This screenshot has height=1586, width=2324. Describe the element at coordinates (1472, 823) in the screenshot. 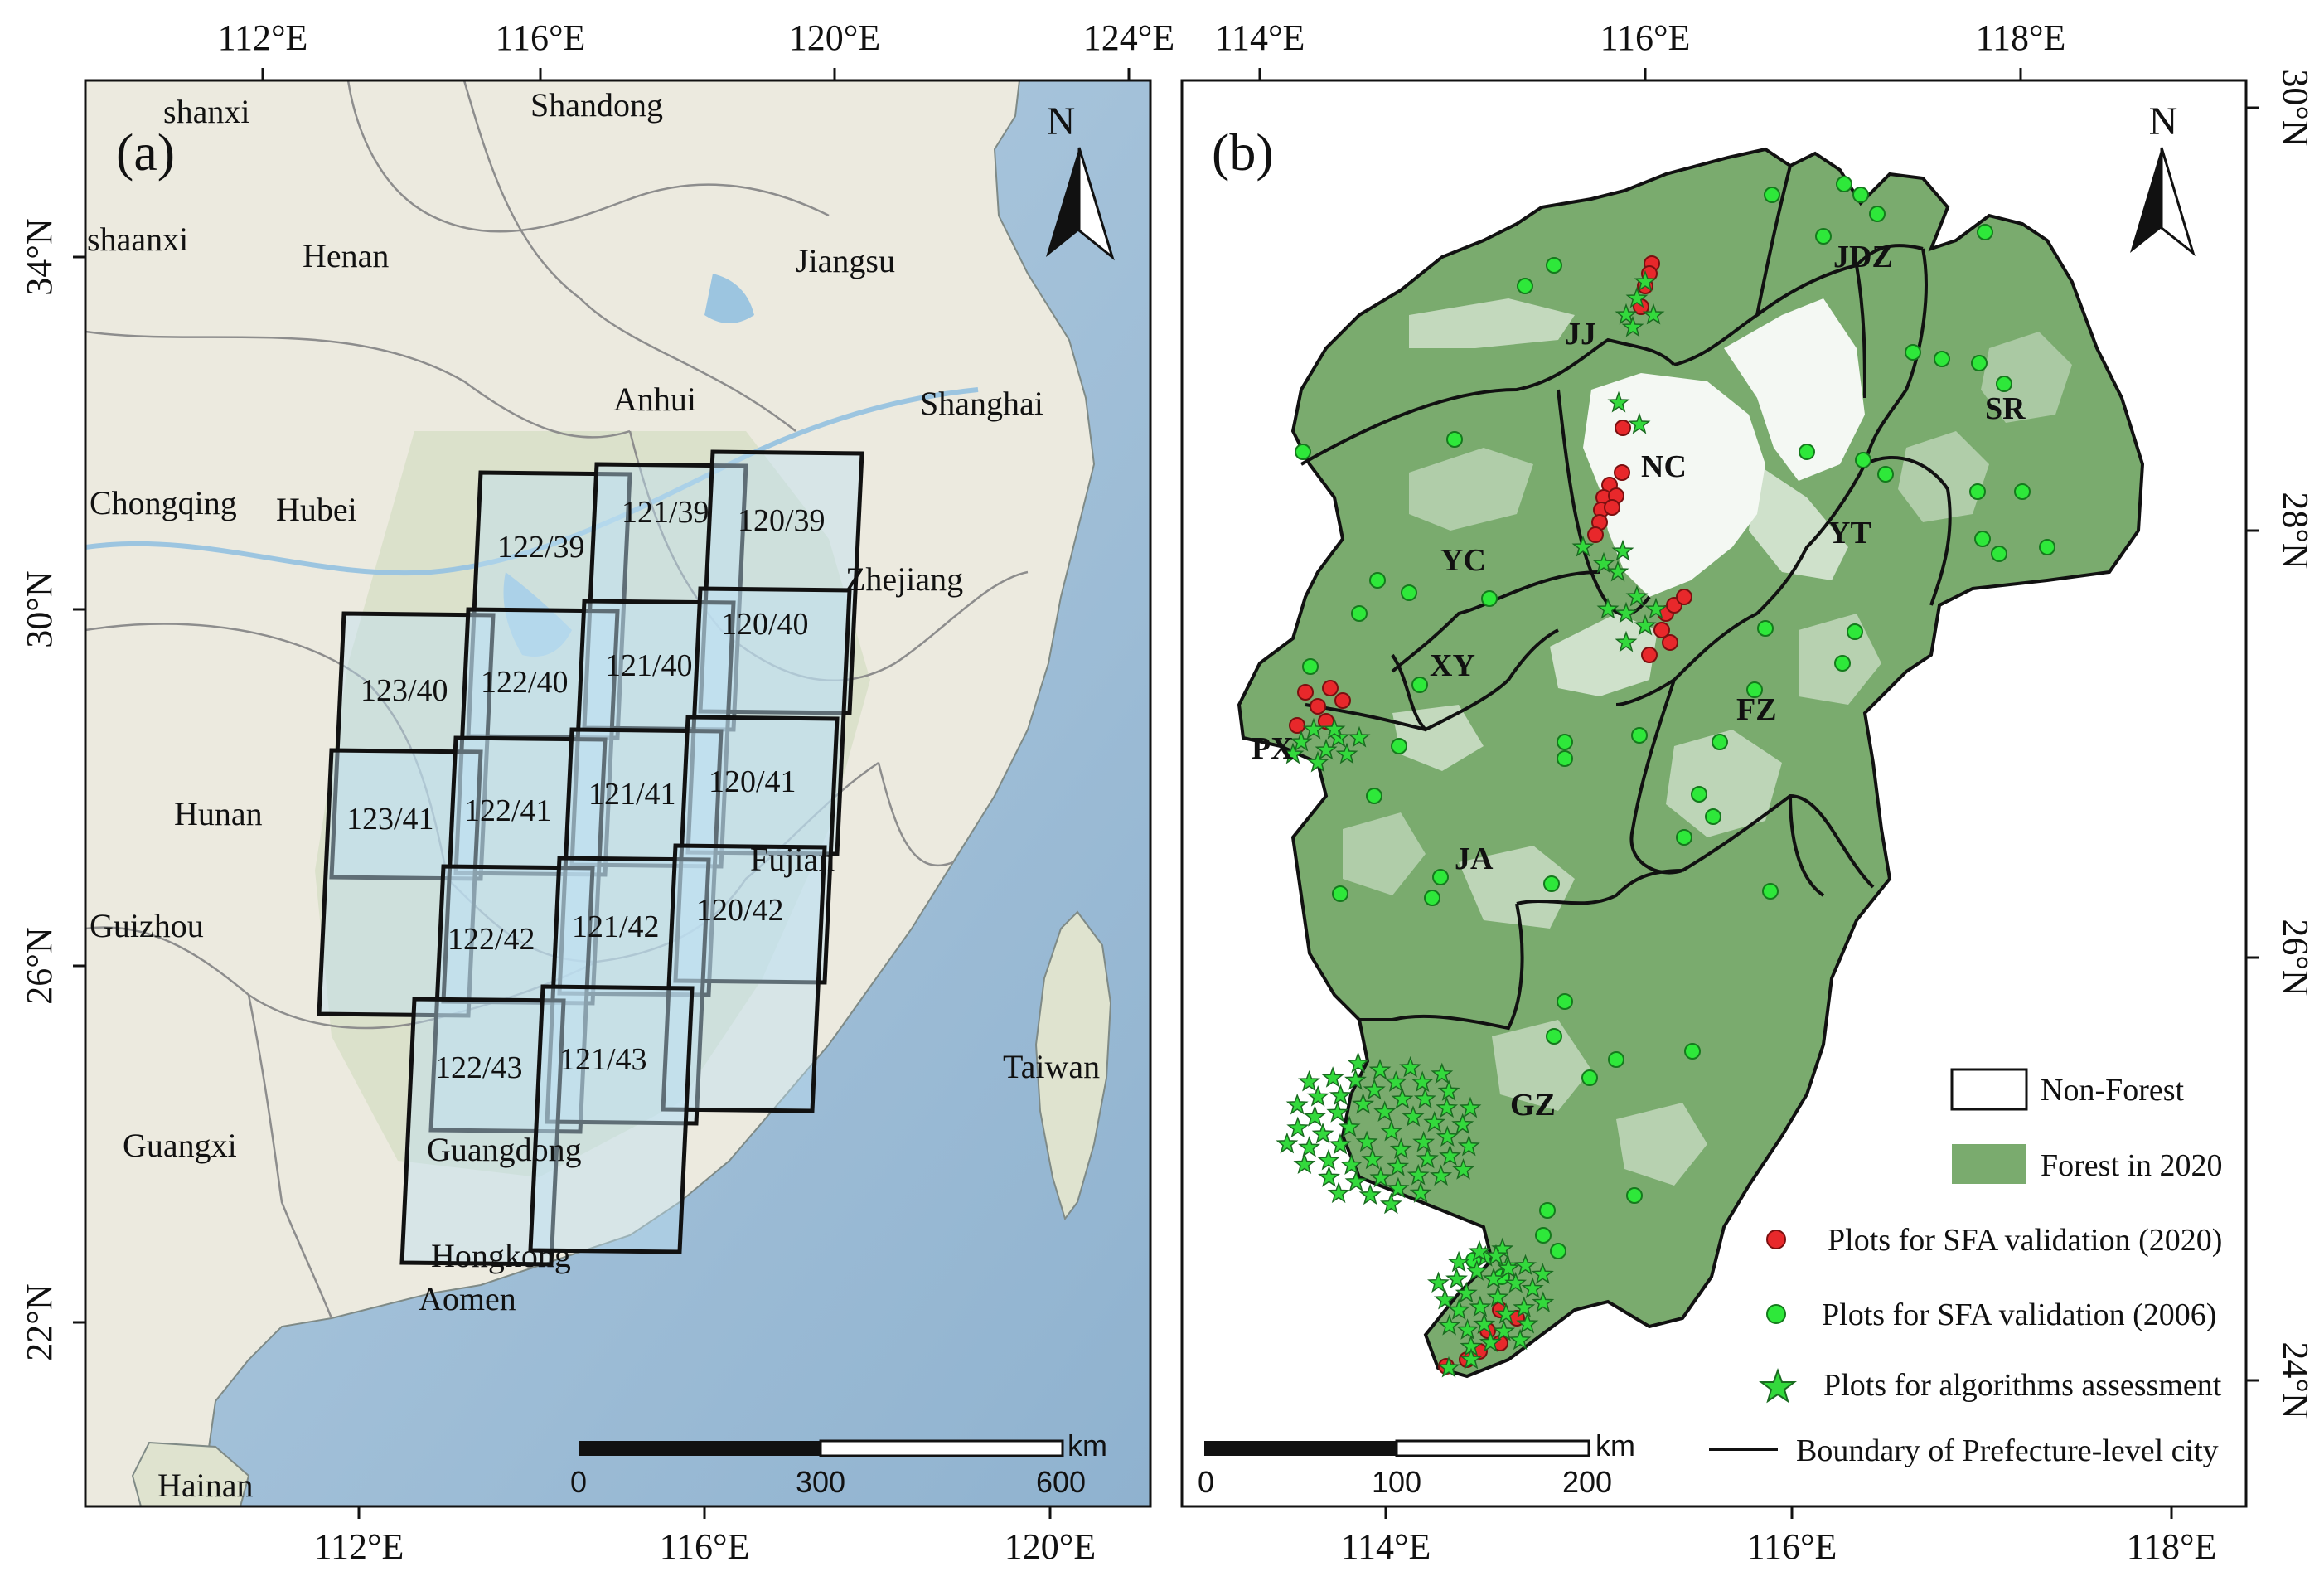

I see `algorithm-plots` at that location.